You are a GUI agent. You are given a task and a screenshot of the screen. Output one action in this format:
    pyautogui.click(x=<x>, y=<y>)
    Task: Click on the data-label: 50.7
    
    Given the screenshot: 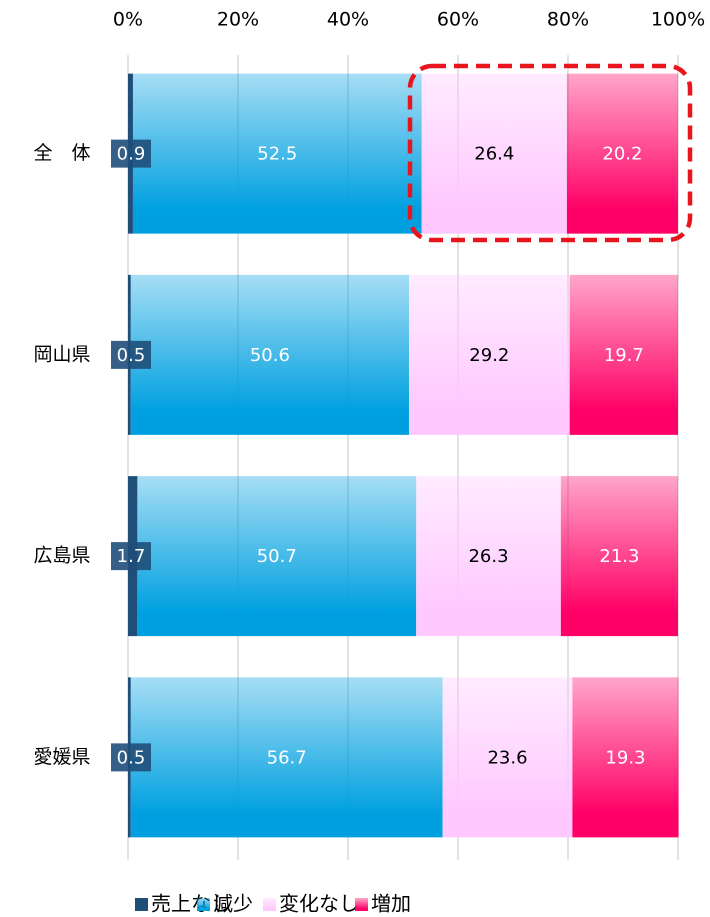 What is the action you would take?
    pyautogui.click(x=277, y=556)
    